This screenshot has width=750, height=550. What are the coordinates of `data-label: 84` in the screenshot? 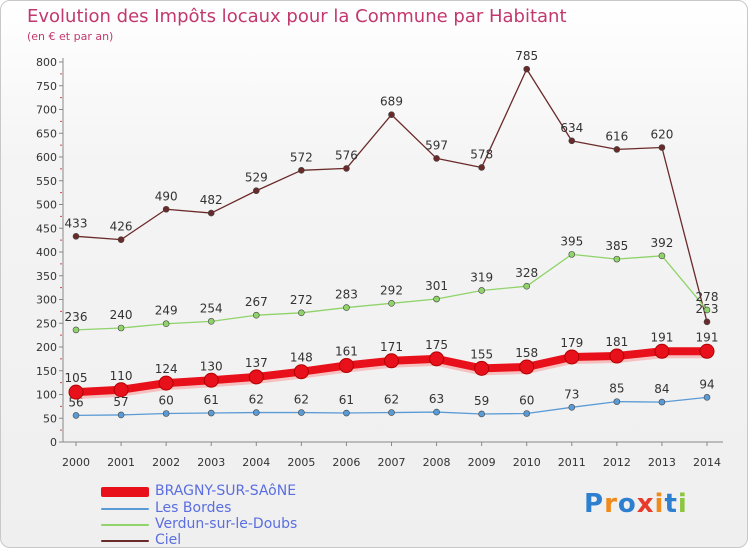 It's located at (661, 389).